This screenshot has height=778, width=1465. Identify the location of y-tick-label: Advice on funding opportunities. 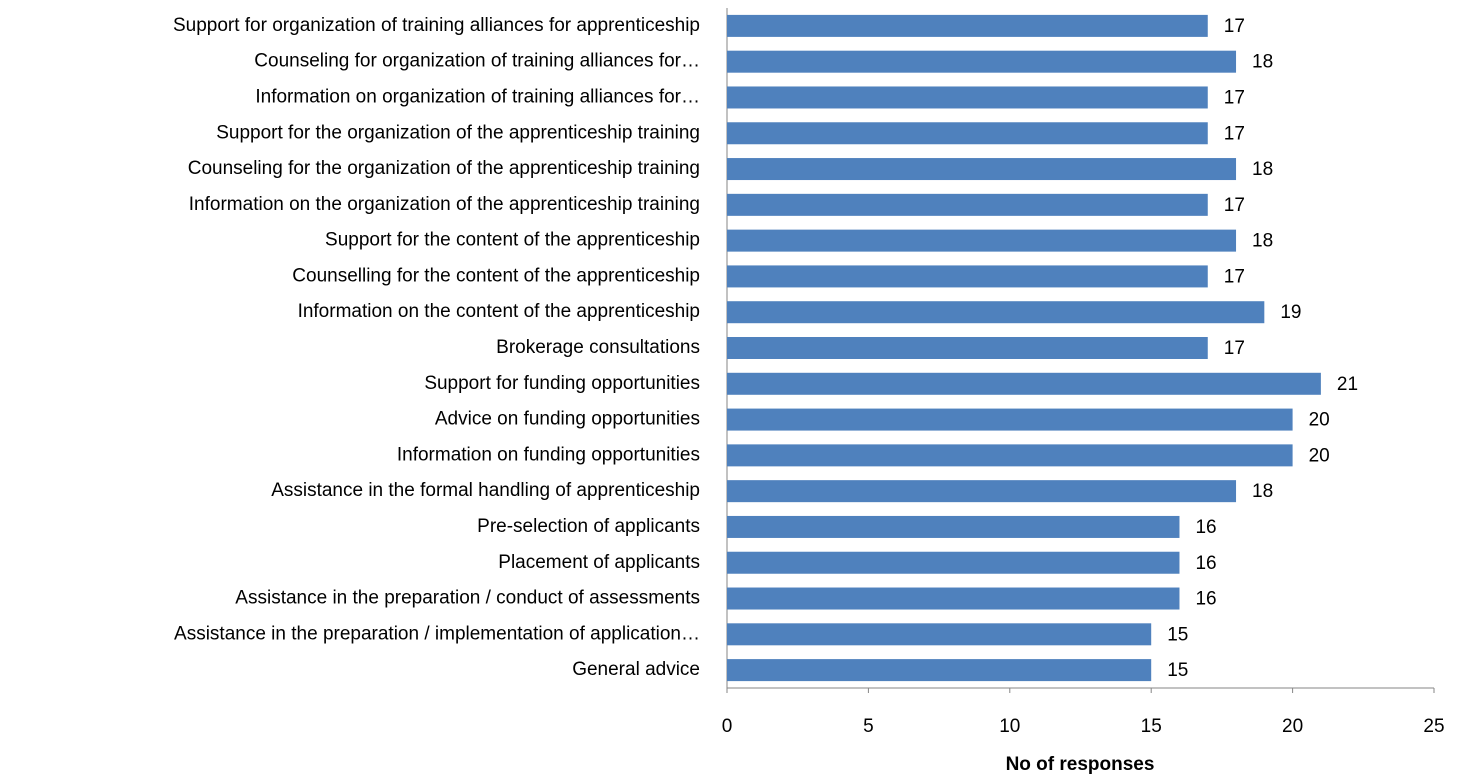
(567, 419).